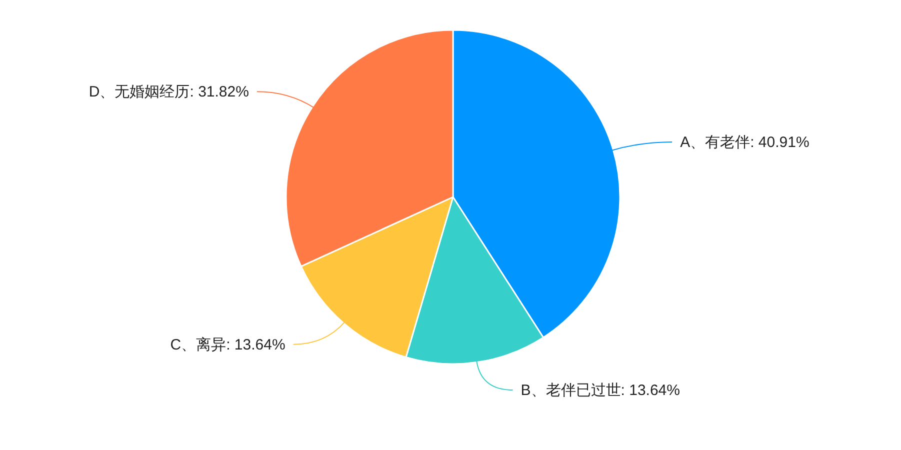 This screenshot has width=901, height=450. Describe the element at coordinates (228, 345) in the screenshot. I see `slice-label: C、离异: 13.64%` at that location.